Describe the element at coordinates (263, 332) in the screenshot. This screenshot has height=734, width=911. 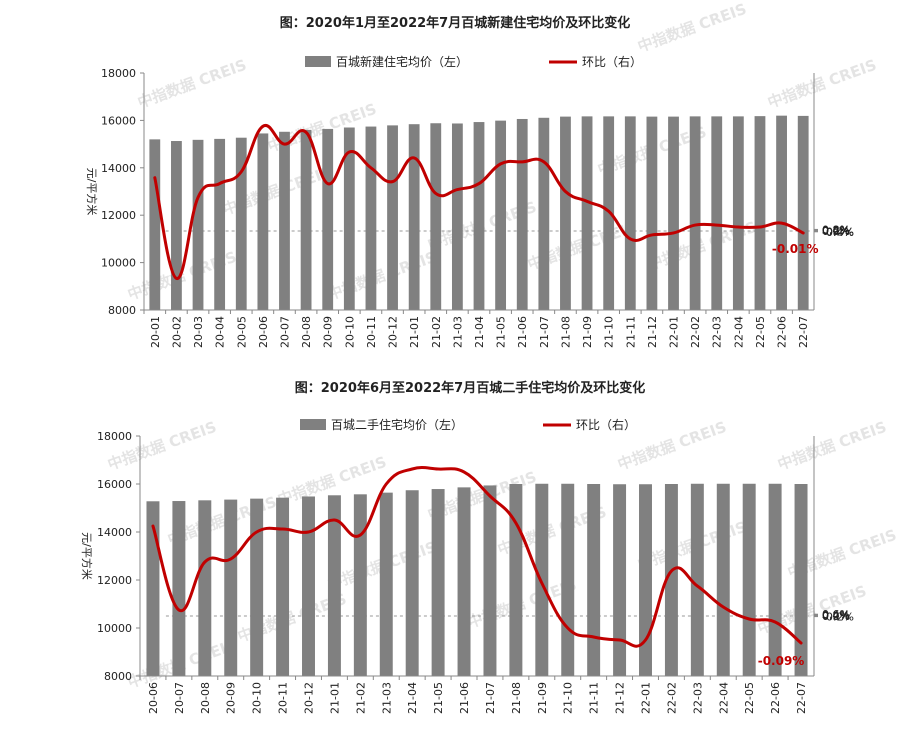
I see `x-tick-label: 20-06` at that location.